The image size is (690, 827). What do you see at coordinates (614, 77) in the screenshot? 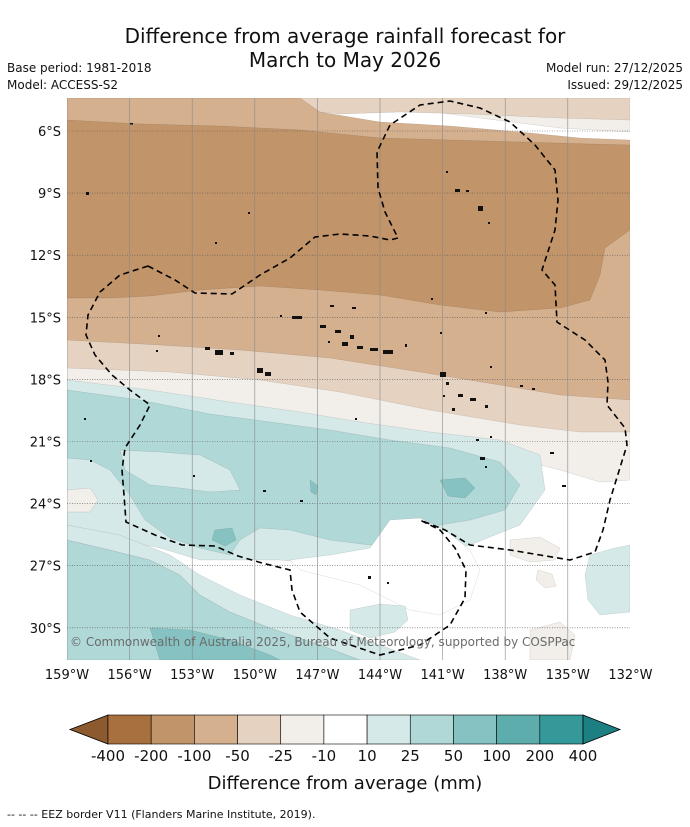
I see `meta-right: Model run: 27/12/2025 Issued: 29/12/2025` at bounding box center [614, 77].